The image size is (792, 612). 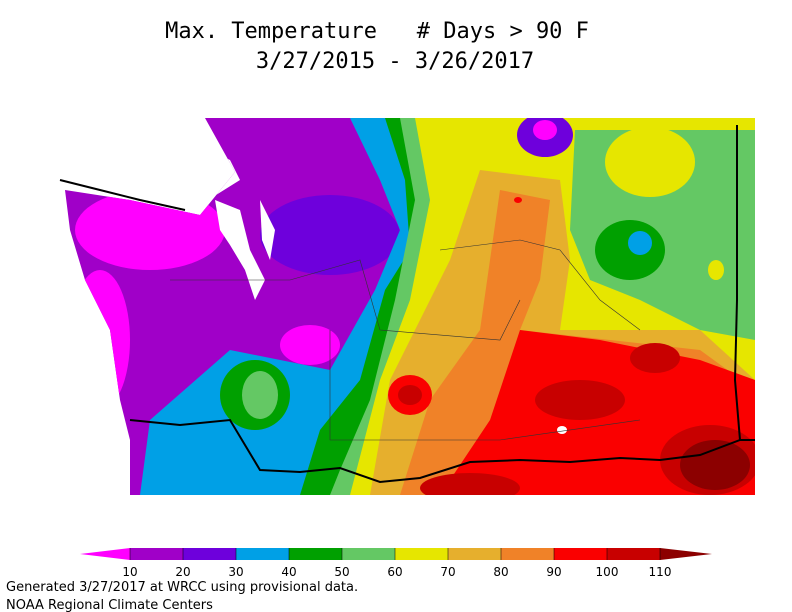 What do you see at coordinates (235, 572) in the screenshot?
I see `legend-tick-label: 30` at bounding box center [235, 572].